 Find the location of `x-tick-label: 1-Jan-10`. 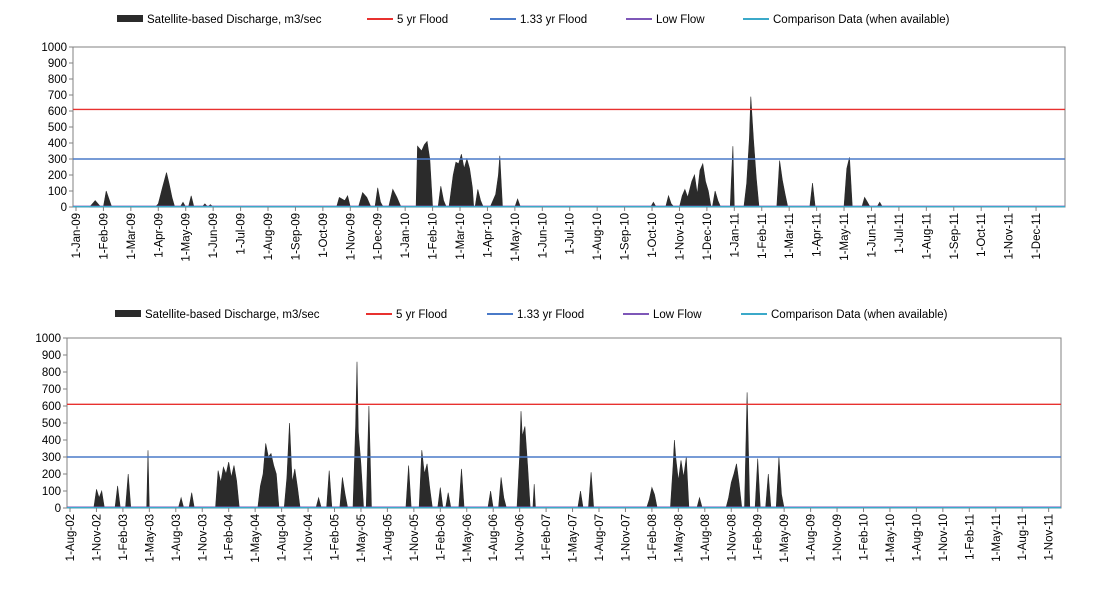

x-tick-label: 1-Jan-10 is located at coordinates (406, 235).